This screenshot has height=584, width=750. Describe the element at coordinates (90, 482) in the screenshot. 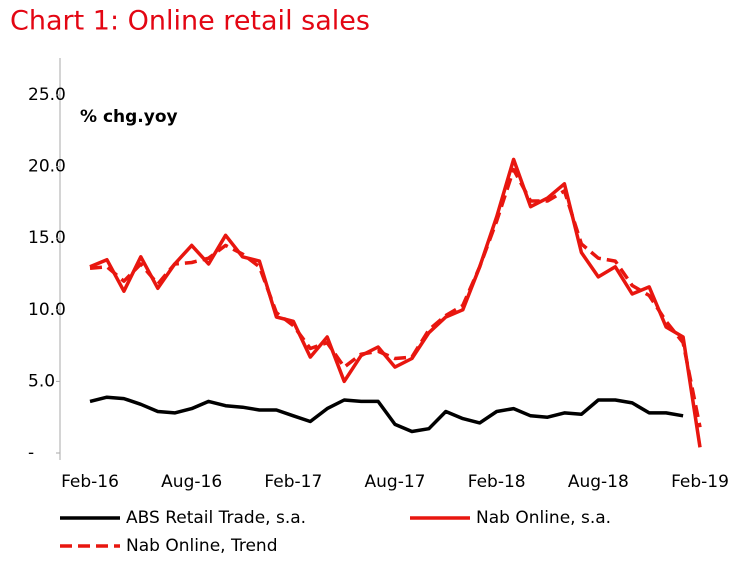

I see `x-tick-label: Feb-16` at that location.